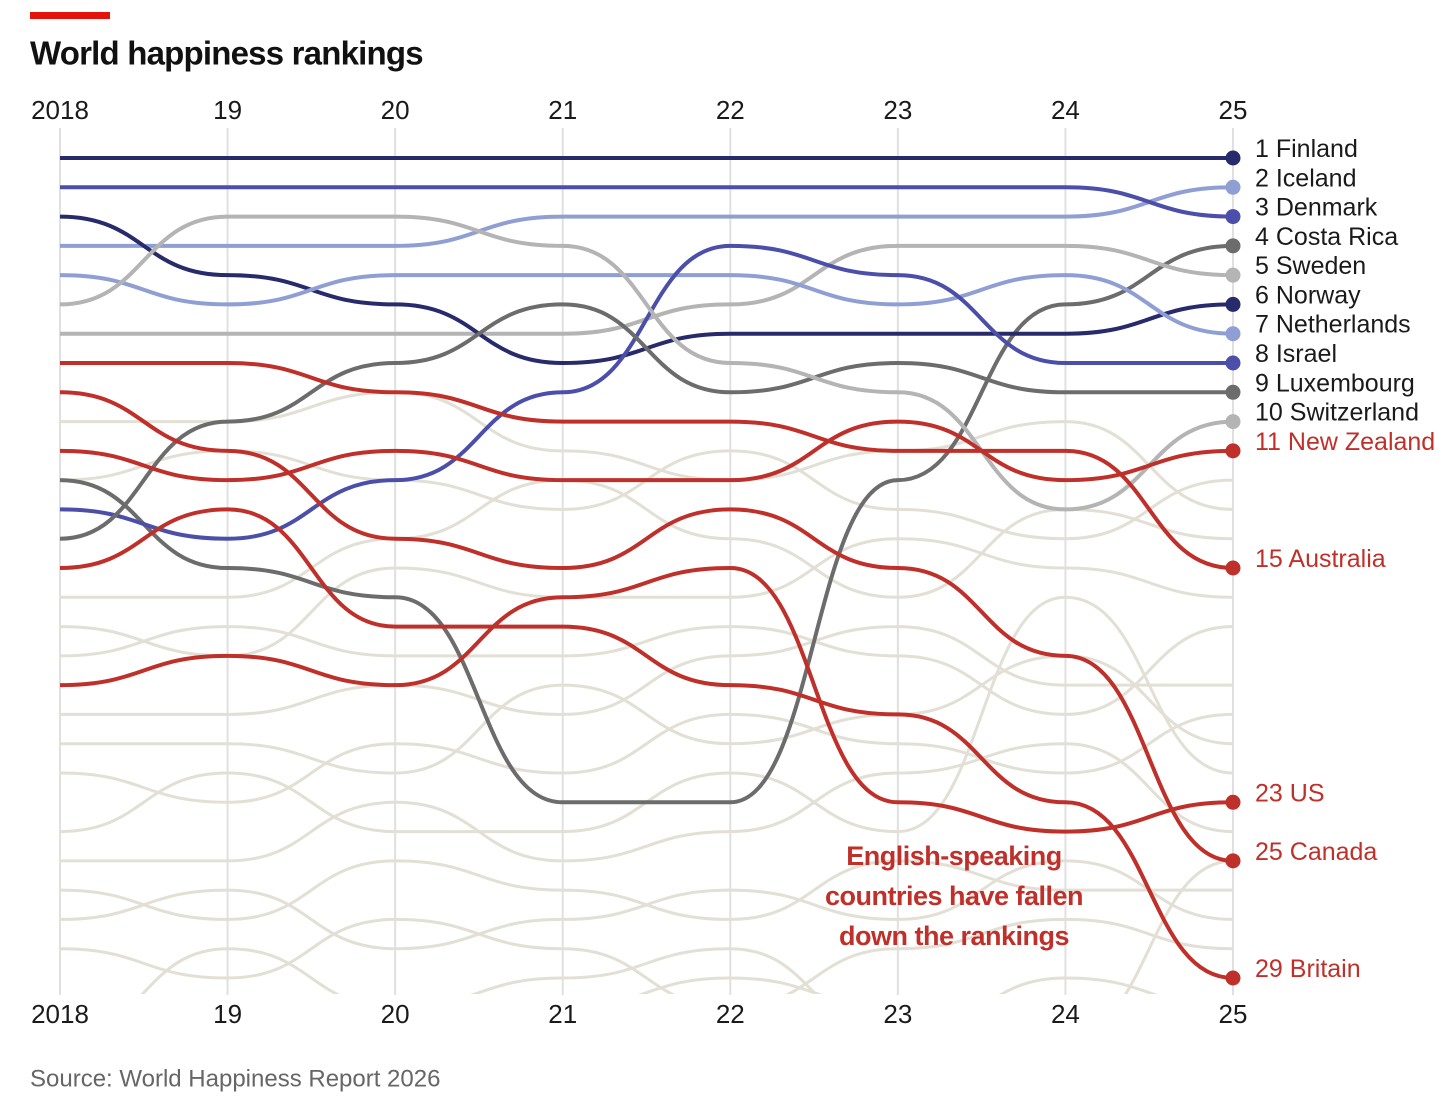 The height and width of the screenshot is (1115, 1456). Describe the element at coordinates (1269, 793) in the screenshot. I see `rank-label: 23` at that location.